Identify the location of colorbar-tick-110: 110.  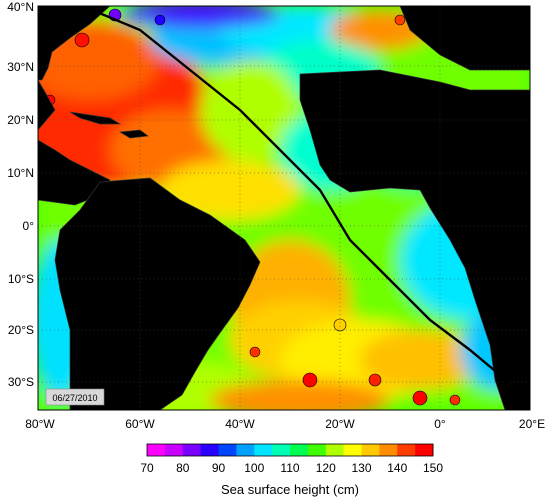
(289, 468).